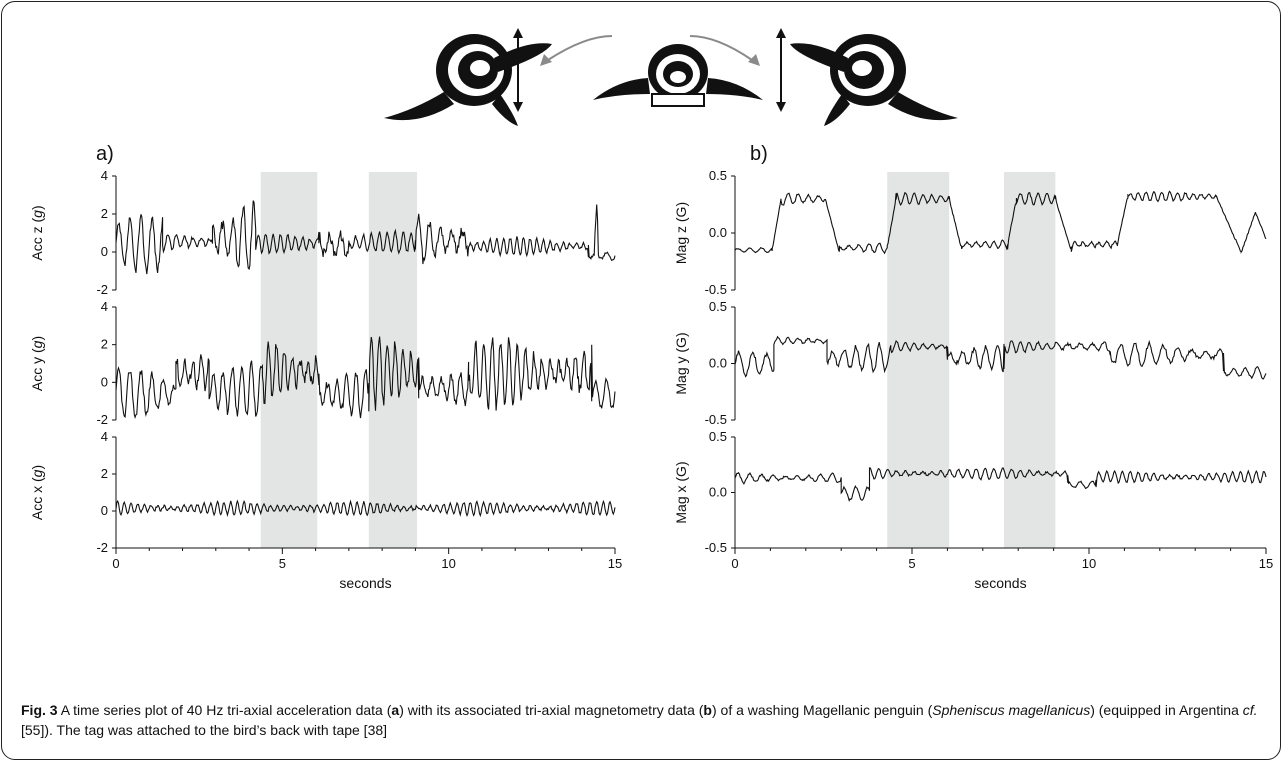 The height and width of the screenshot is (763, 1284). I want to click on y-axis-label-main: Mag x (G), so click(681, 492).